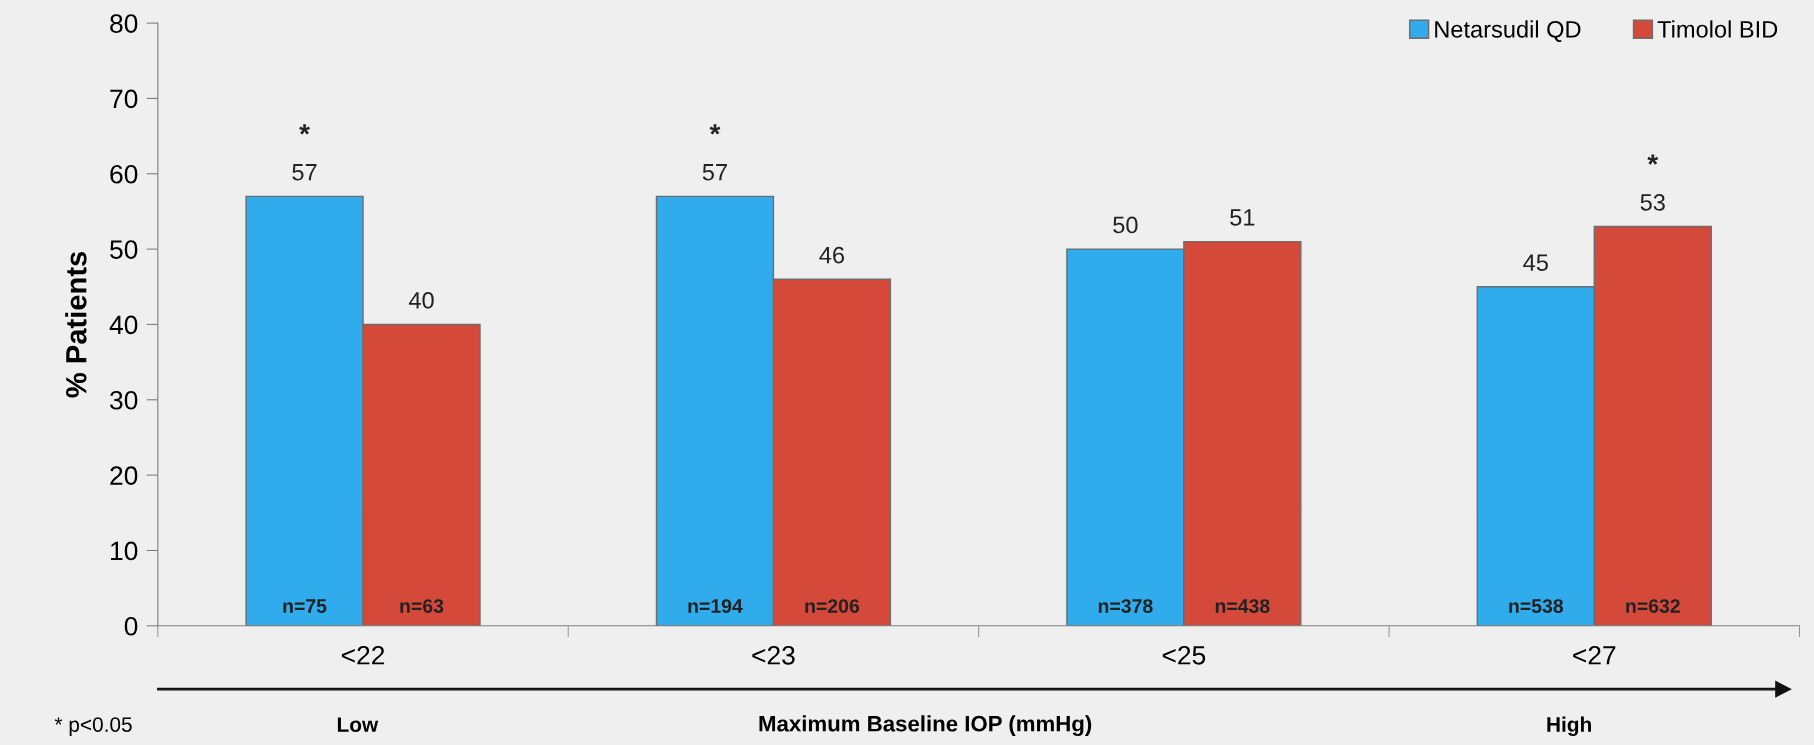  What do you see at coordinates (124, 400) in the screenshot?
I see `y-tick-label: 30` at bounding box center [124, 400].